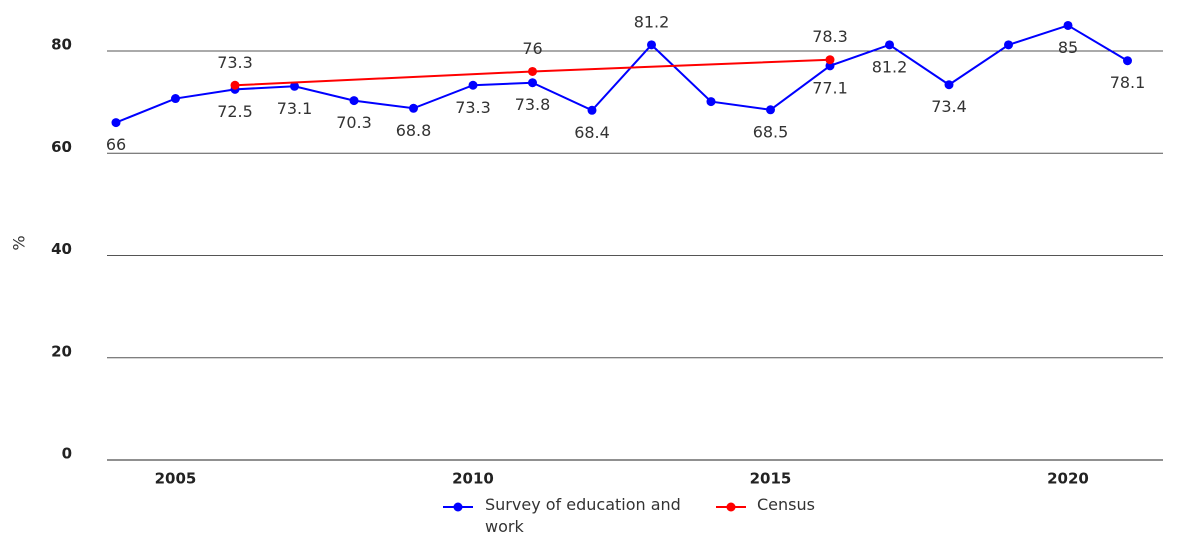  Describe the element at coordinates (61, 351) in the screenshot. I see `y-tick-label: 20` at that location.